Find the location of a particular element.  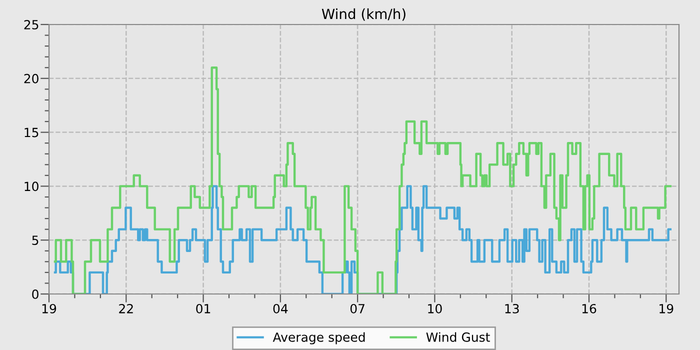

x-tick-label: 13 is located at coordinates (512, 309).